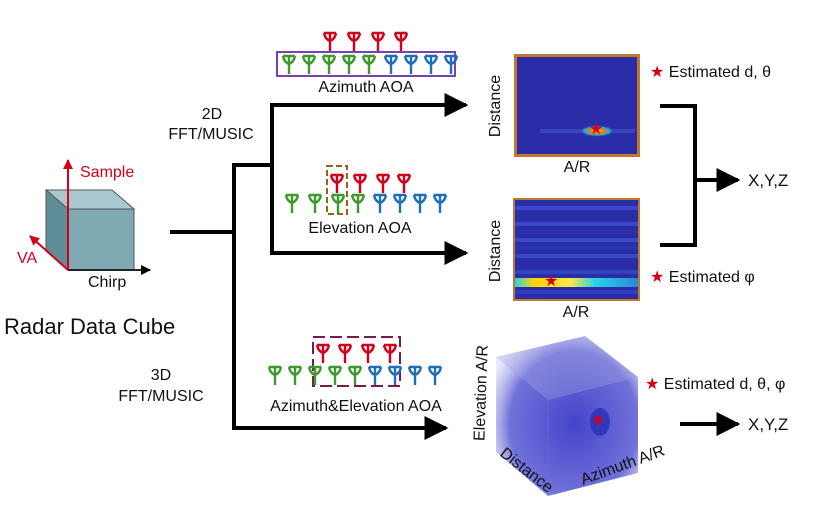  I want to click on azimuth-heatmap, so click(577, 105).